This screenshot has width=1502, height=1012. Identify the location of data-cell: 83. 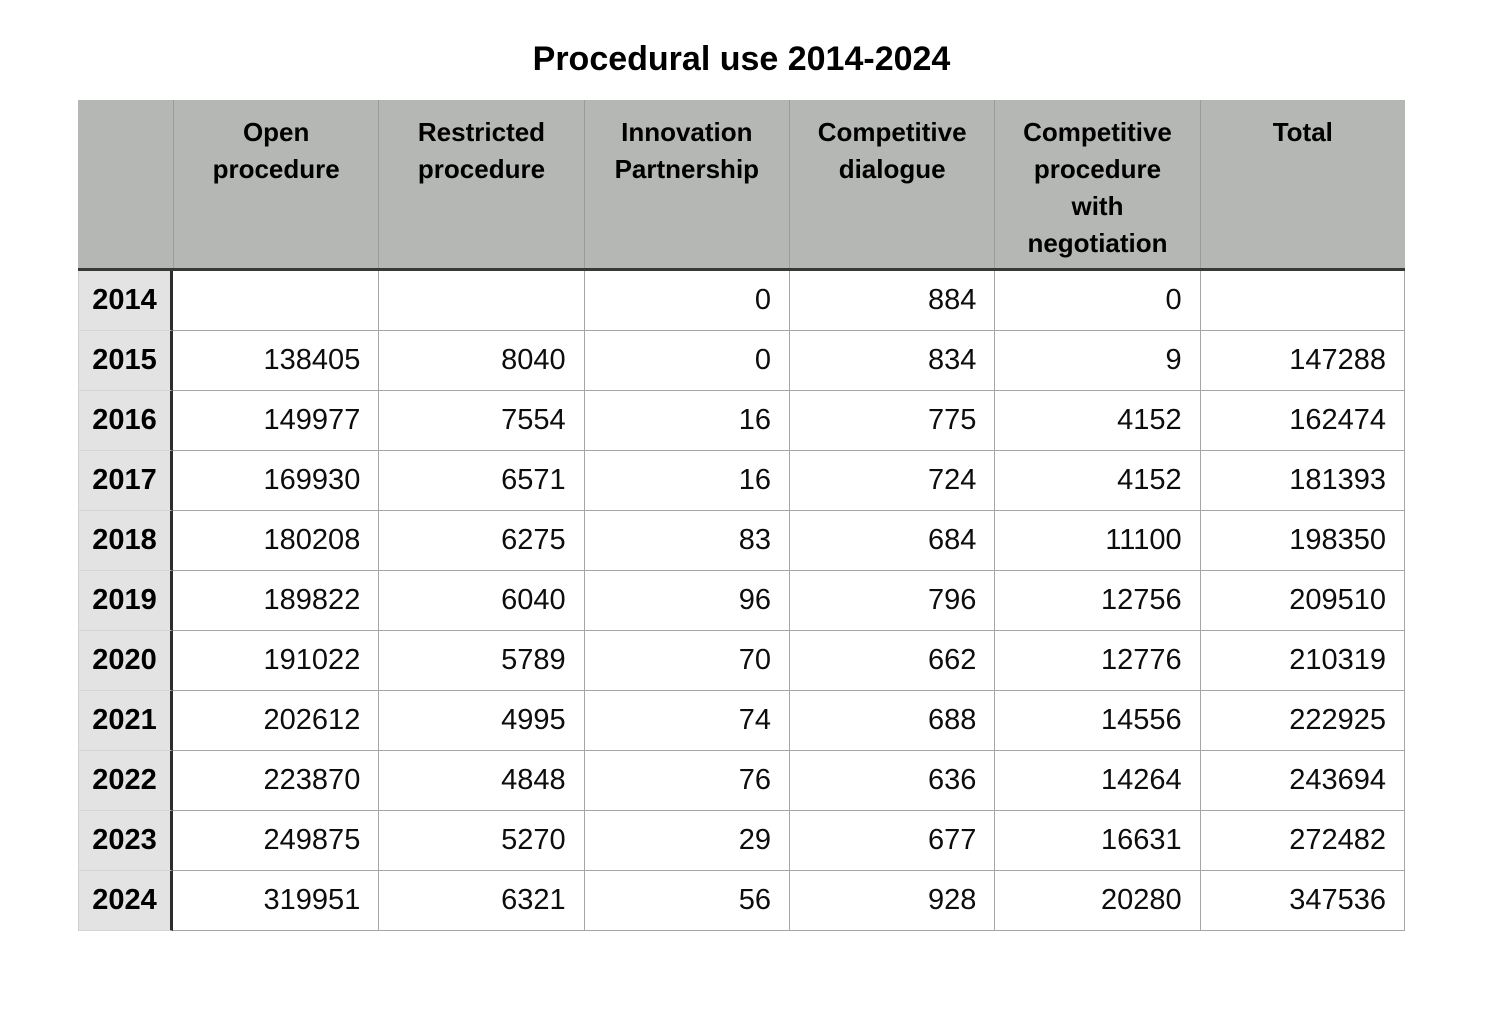
(686, 541).